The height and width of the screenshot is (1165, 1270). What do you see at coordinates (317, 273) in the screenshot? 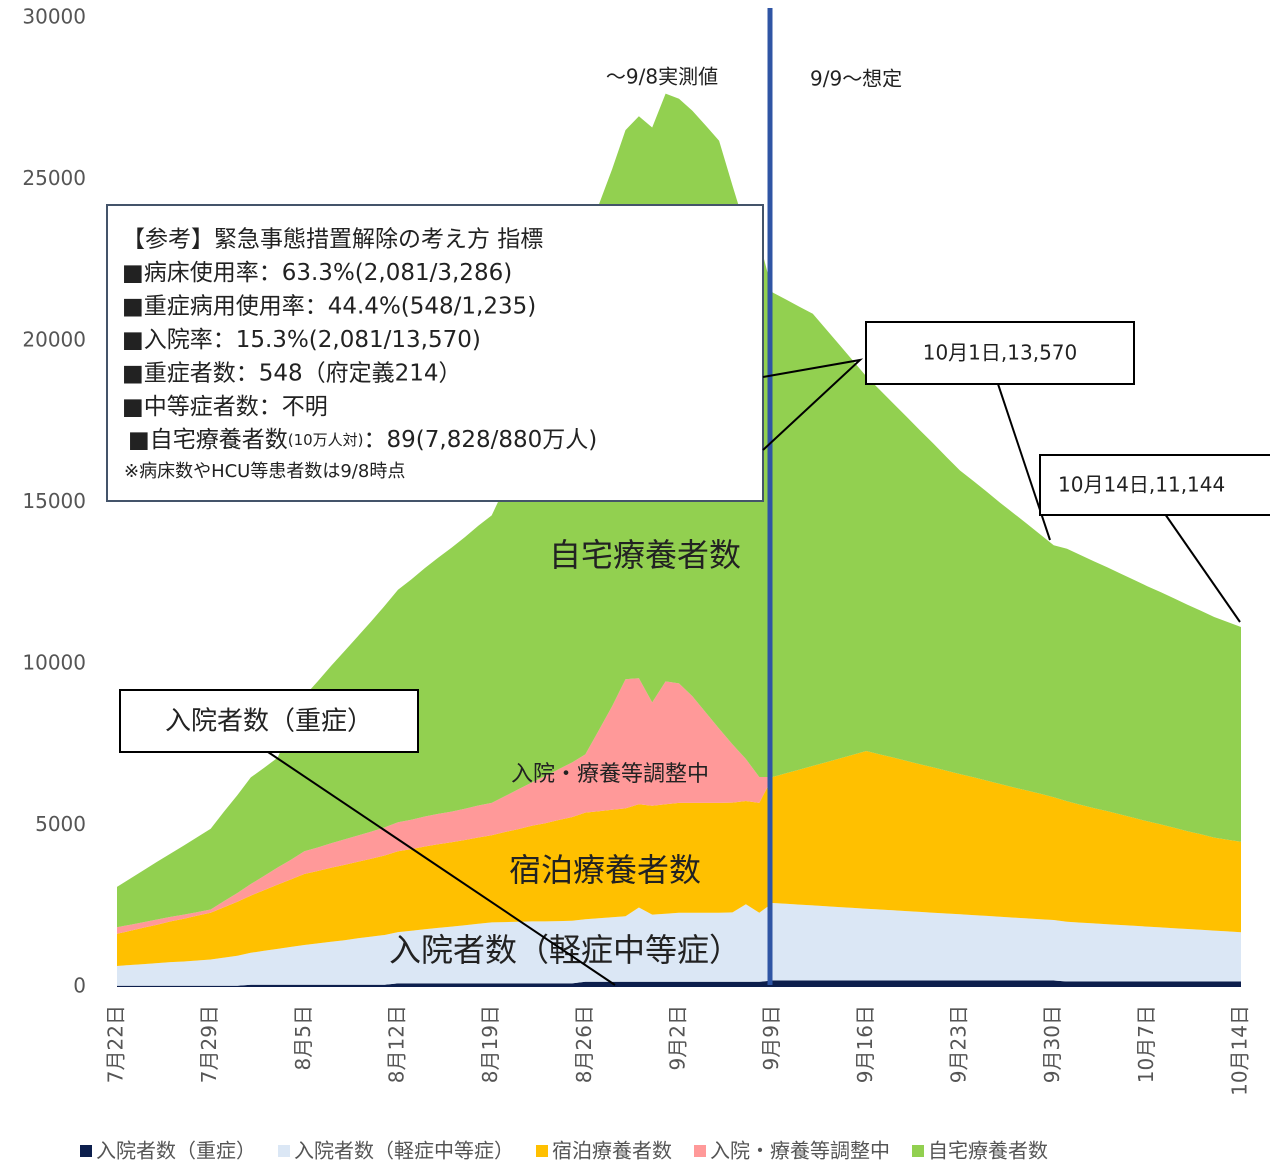
I see `info-line: ■病床使用率：63.3%(2,081/3,286)` at bounding box center [317, 273].